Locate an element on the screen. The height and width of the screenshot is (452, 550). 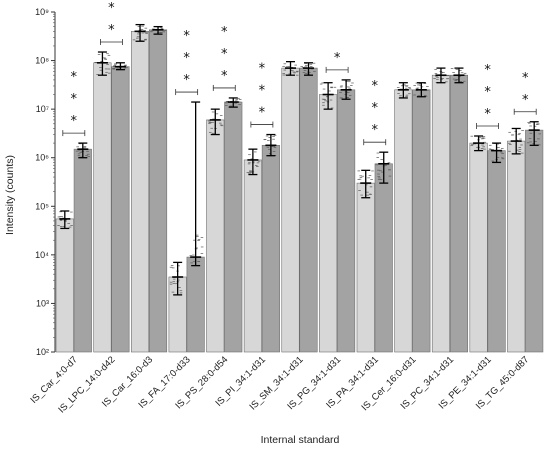
y-tick-label: 10² is located at coordinates (42, 352).